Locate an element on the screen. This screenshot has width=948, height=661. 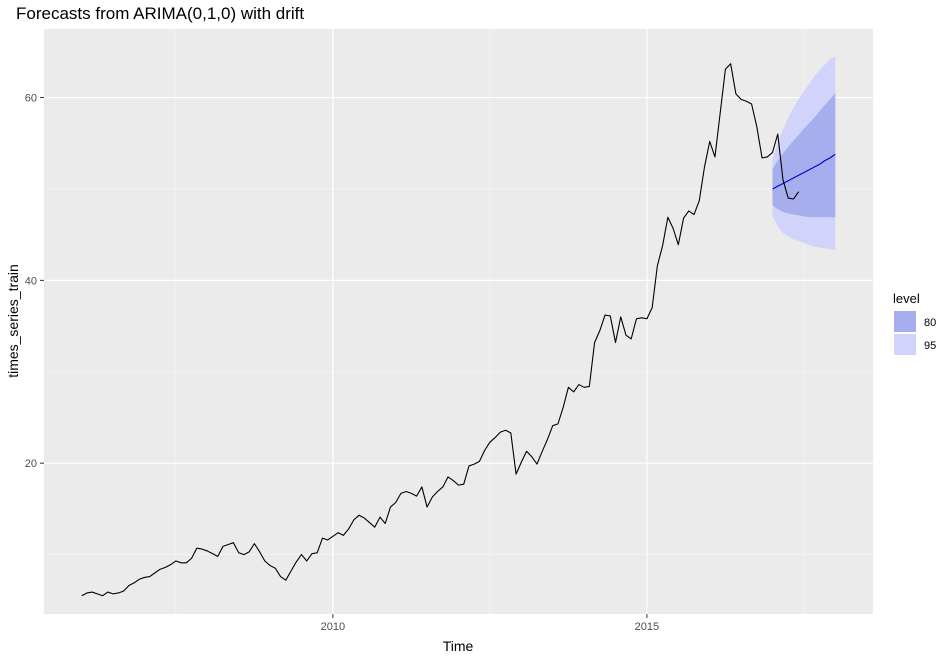
legend-label-95: 95 is located at coordinates (930, 346).